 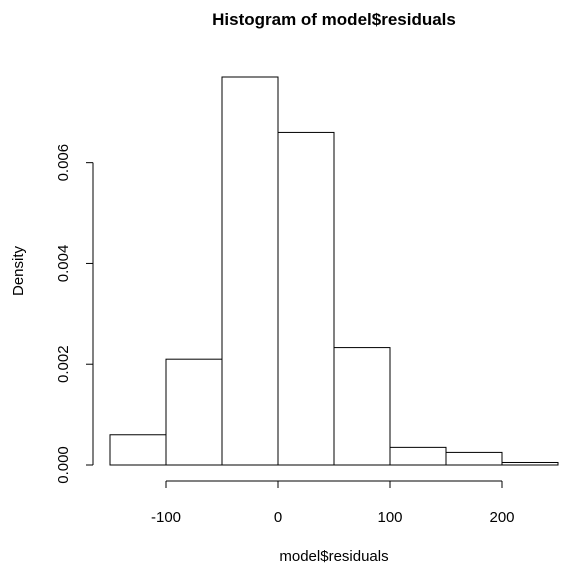 I want to click on y-tick-label: 0.006, so click(x=63, y=163).